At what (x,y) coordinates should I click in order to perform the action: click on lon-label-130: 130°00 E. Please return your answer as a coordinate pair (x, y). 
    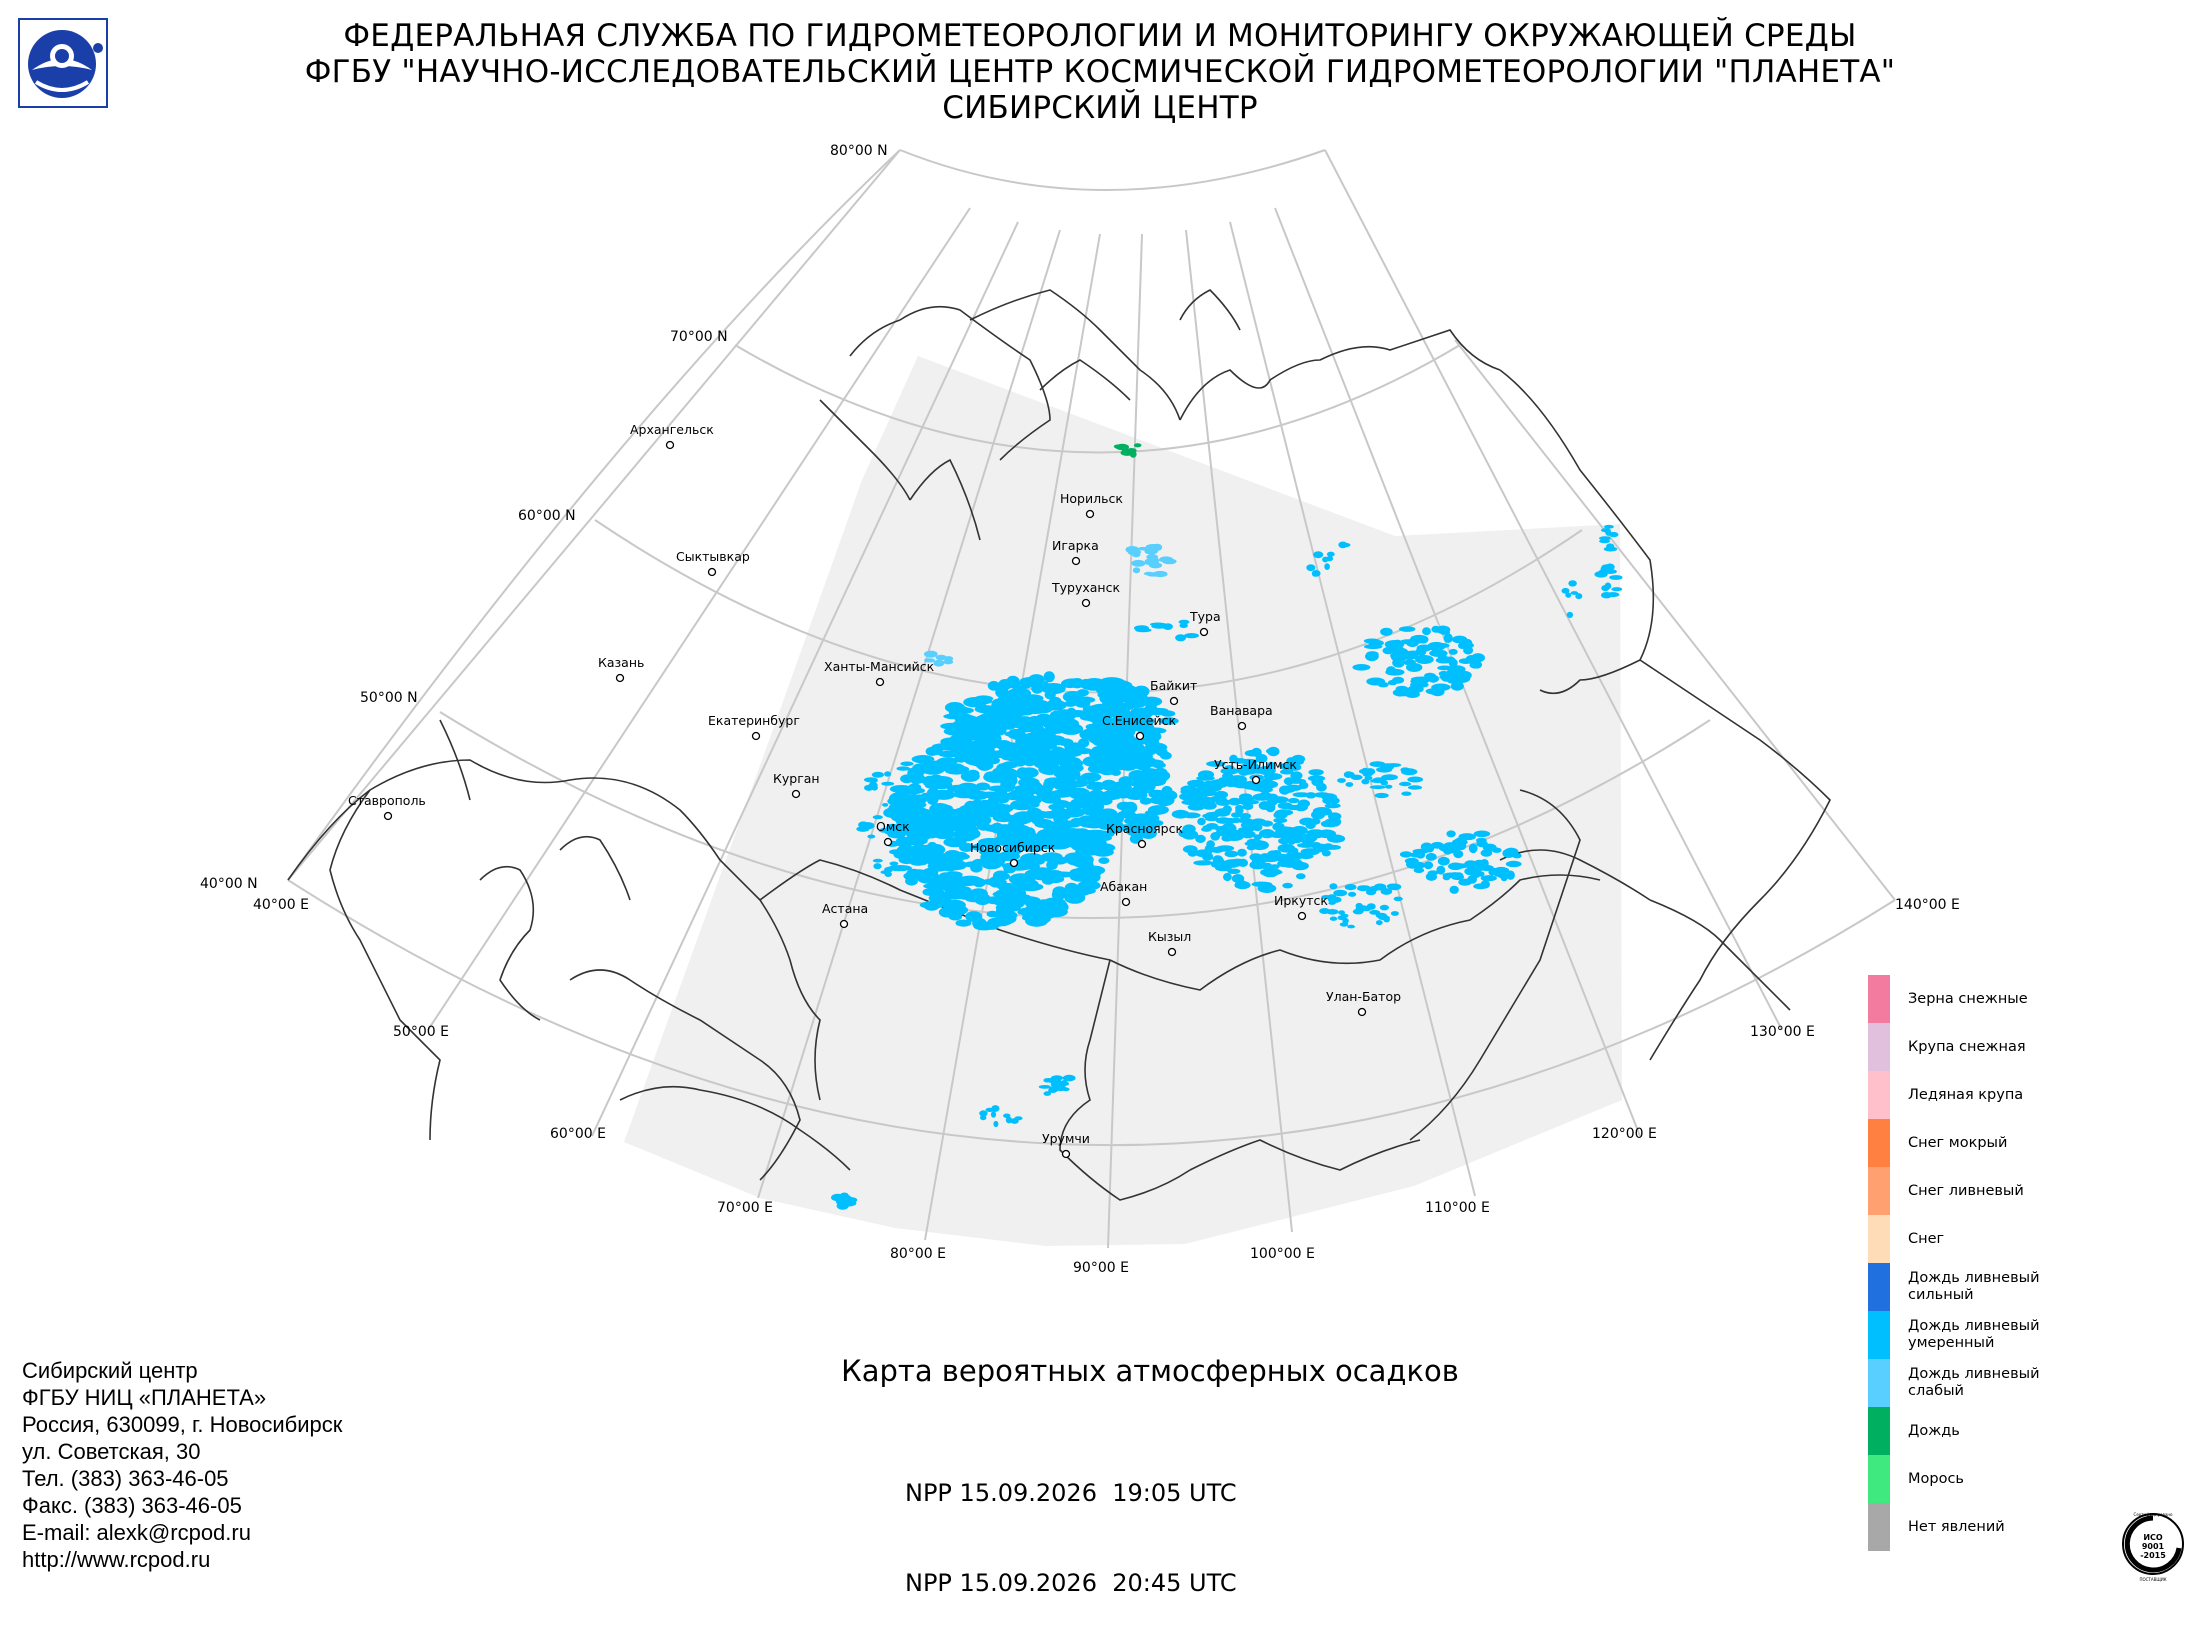
    Looking at the image, I should click on (1782, 1032).